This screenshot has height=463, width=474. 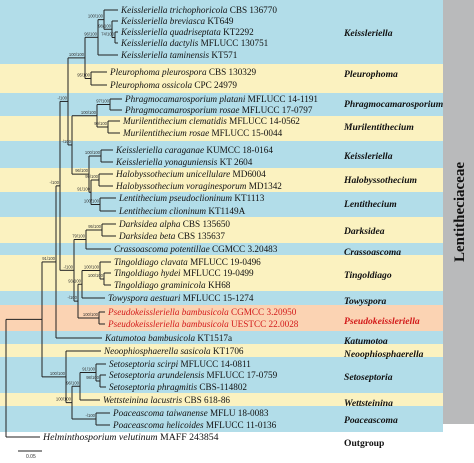 I want to click on taxon-label: Helminthosporium velutinum MAFF 243854, so click(x=130, y=437).